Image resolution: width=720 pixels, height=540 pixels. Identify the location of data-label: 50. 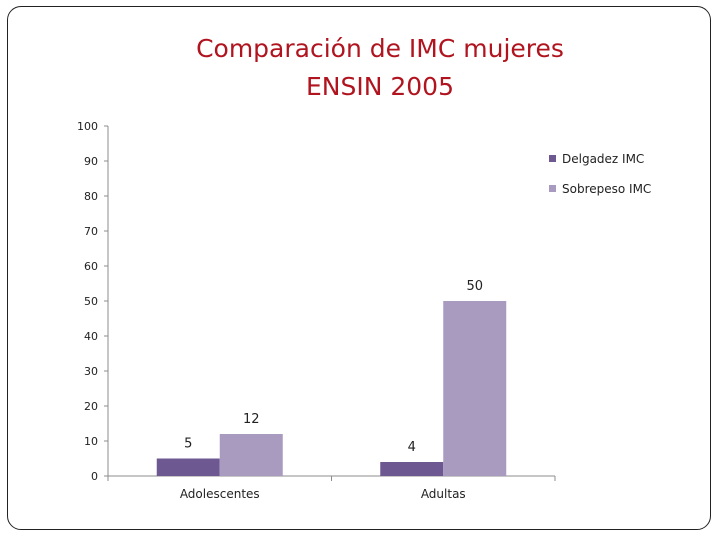
(474, 286).